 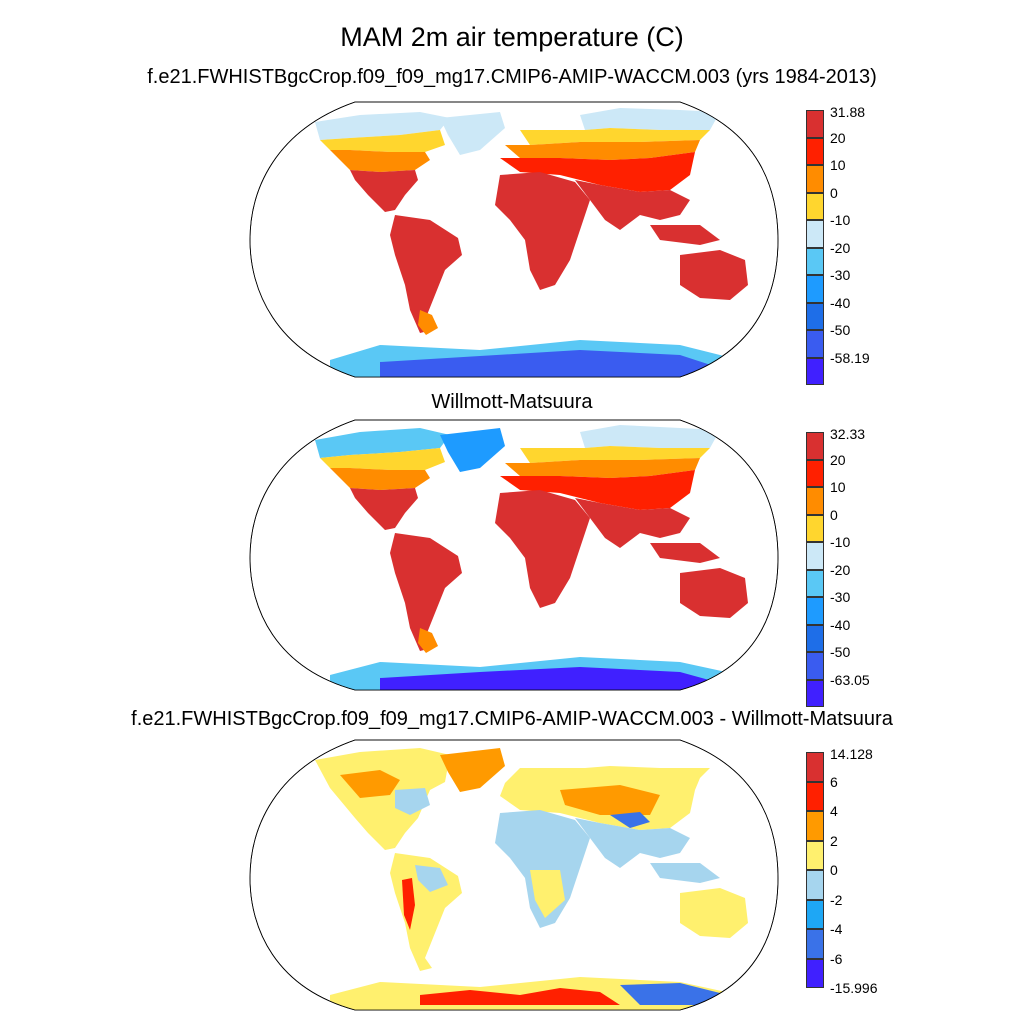 I want to click on colorbar-label: 32.33, so click(x=848, y=434).